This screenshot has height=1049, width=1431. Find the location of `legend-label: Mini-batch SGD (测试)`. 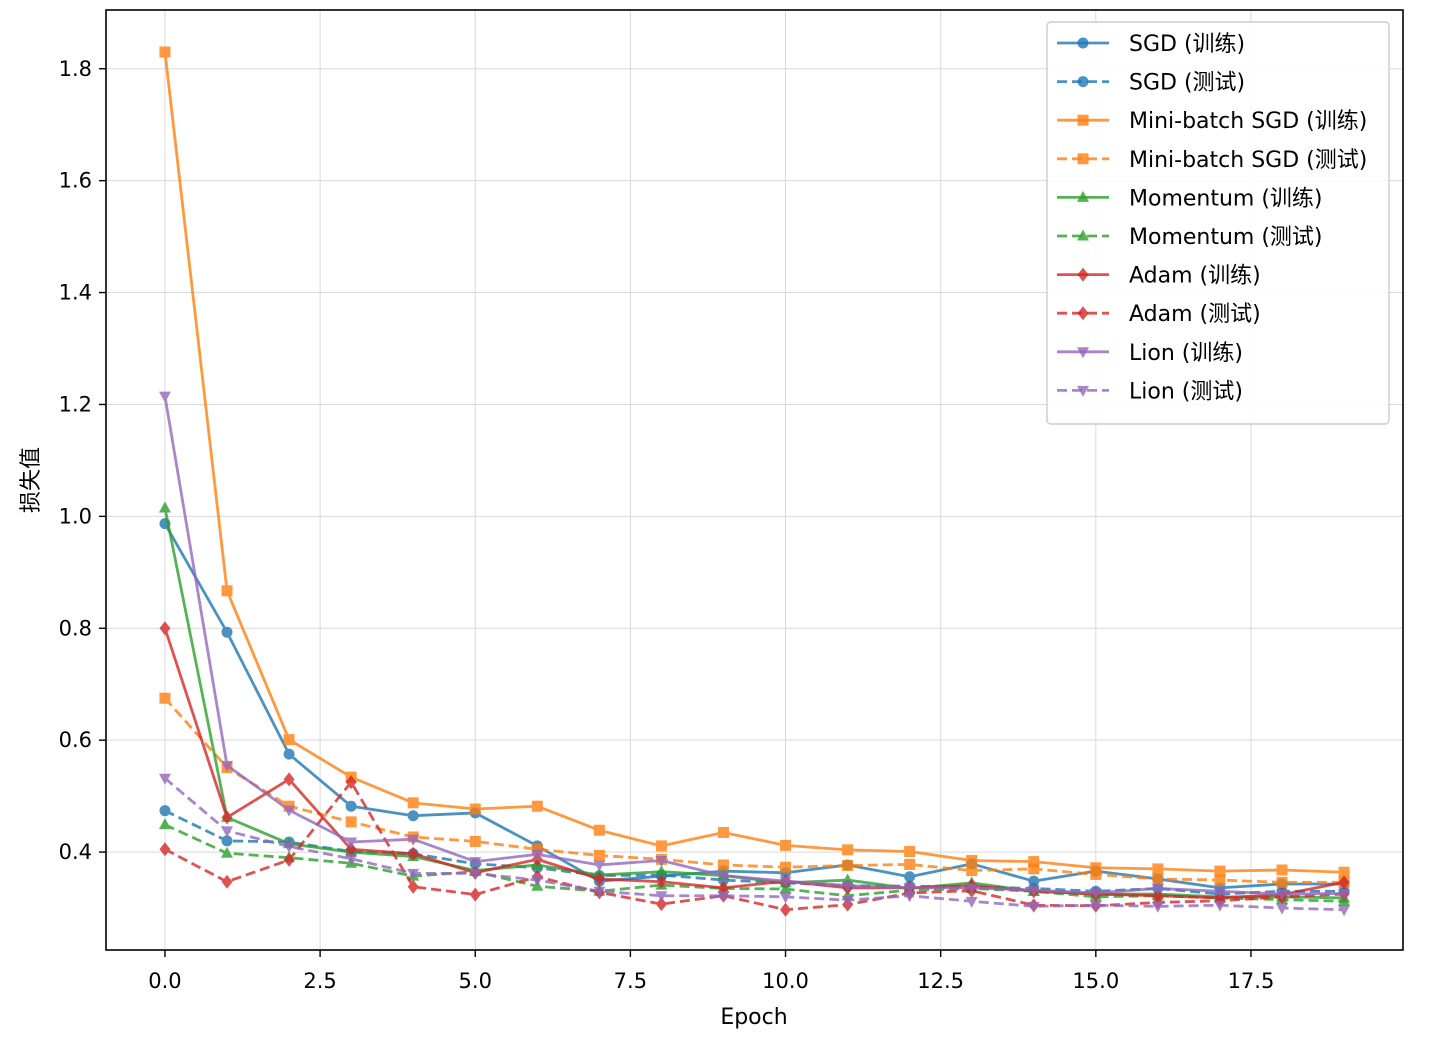

legend-label: Mini-batch SGD (测试) is located at coordinates (1248, 160).